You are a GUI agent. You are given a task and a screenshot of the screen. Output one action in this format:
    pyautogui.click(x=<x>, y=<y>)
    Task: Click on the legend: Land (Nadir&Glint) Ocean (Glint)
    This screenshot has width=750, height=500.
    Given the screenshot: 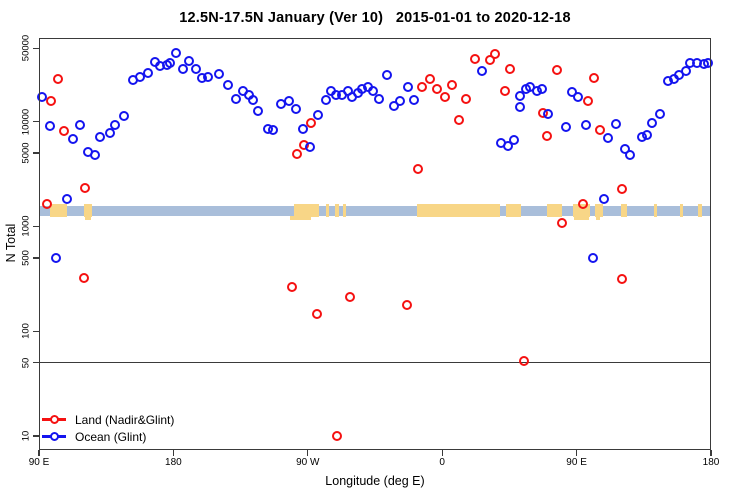 What is the action you would take?
    pyautogui.click(x=108, y=428)
    